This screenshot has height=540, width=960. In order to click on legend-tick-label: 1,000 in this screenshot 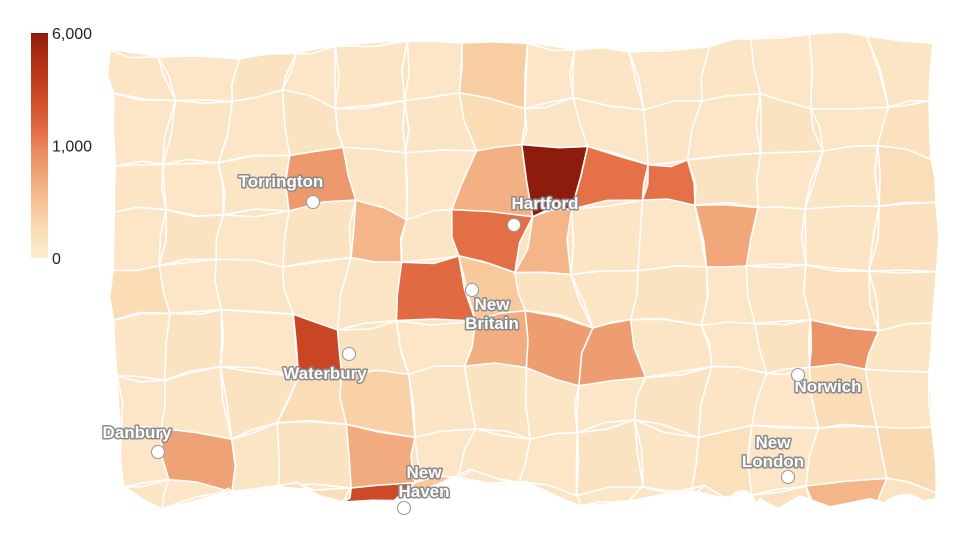, I will do `click(72, 147)`.